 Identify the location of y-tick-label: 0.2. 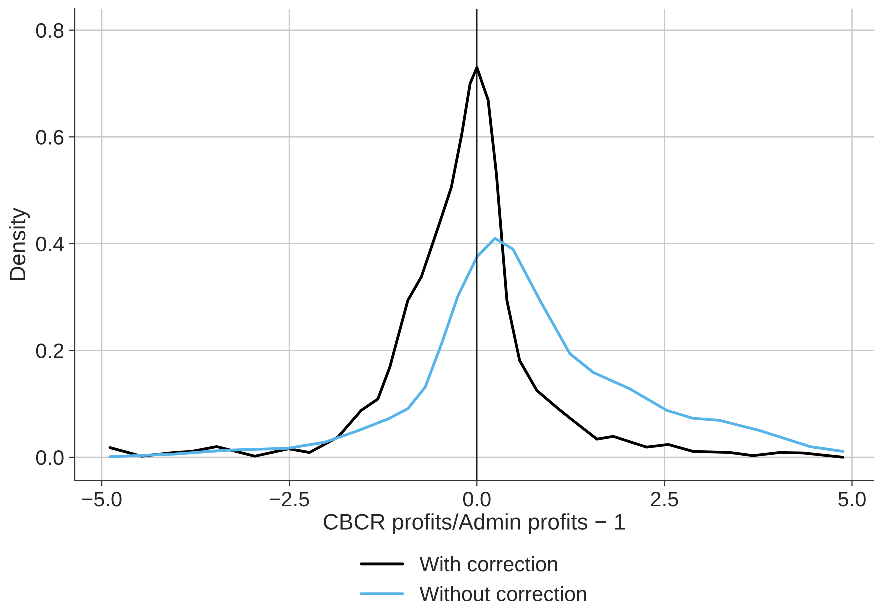
(50, 351).